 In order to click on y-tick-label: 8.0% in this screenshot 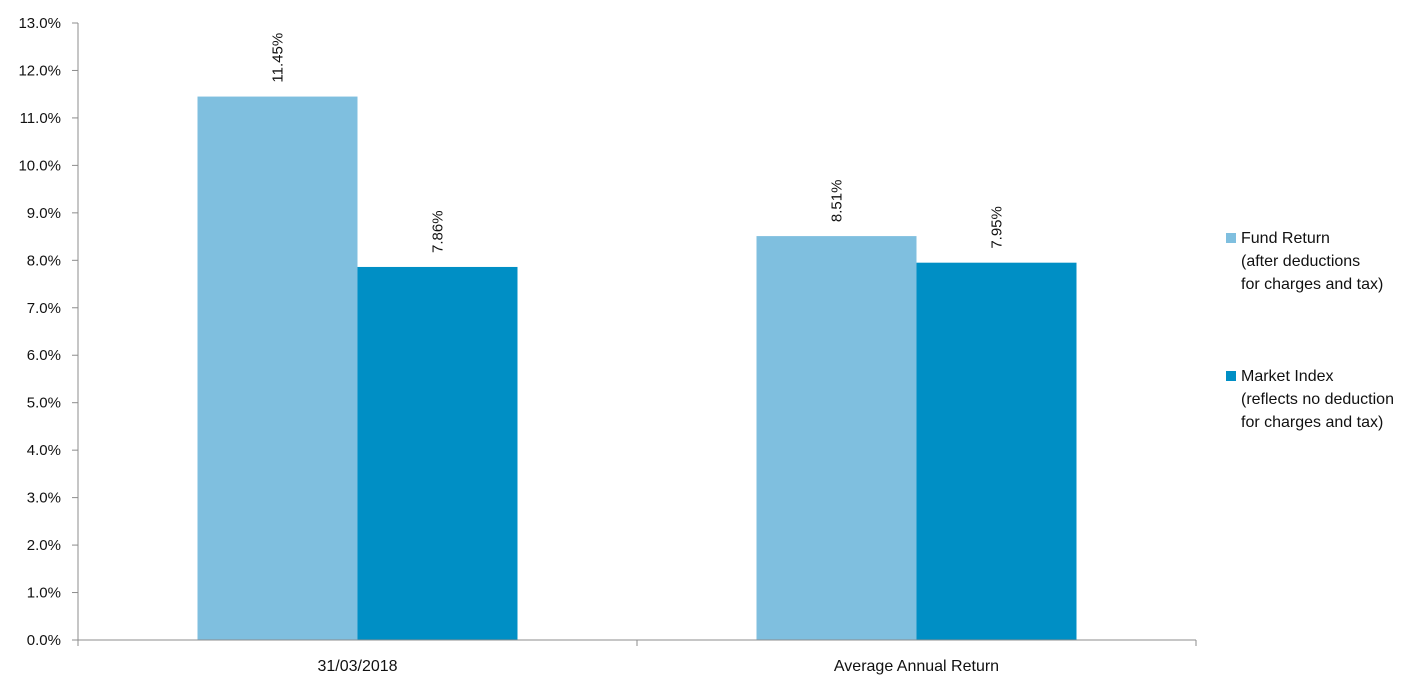, I will do `click(44, 260)`.